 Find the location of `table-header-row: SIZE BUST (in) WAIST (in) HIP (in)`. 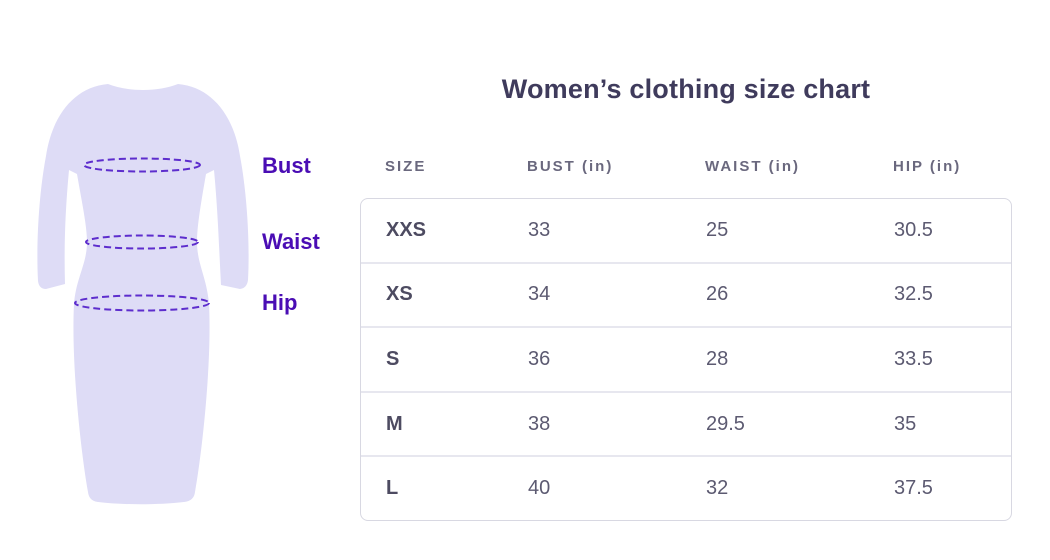

table-header-row: SIZE BUST (in) WAIST (in) HIP (in) is located at coordinates (686, 166).